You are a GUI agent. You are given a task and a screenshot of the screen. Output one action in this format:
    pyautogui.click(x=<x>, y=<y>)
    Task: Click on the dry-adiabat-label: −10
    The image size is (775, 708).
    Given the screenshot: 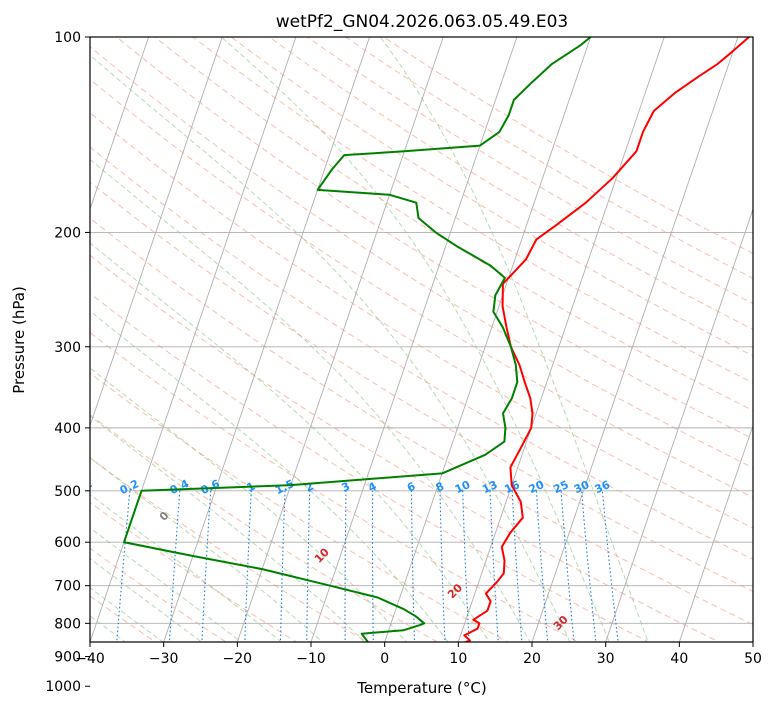 What is the action you would take?
    pyautogui.click(x=4, y=475)
    